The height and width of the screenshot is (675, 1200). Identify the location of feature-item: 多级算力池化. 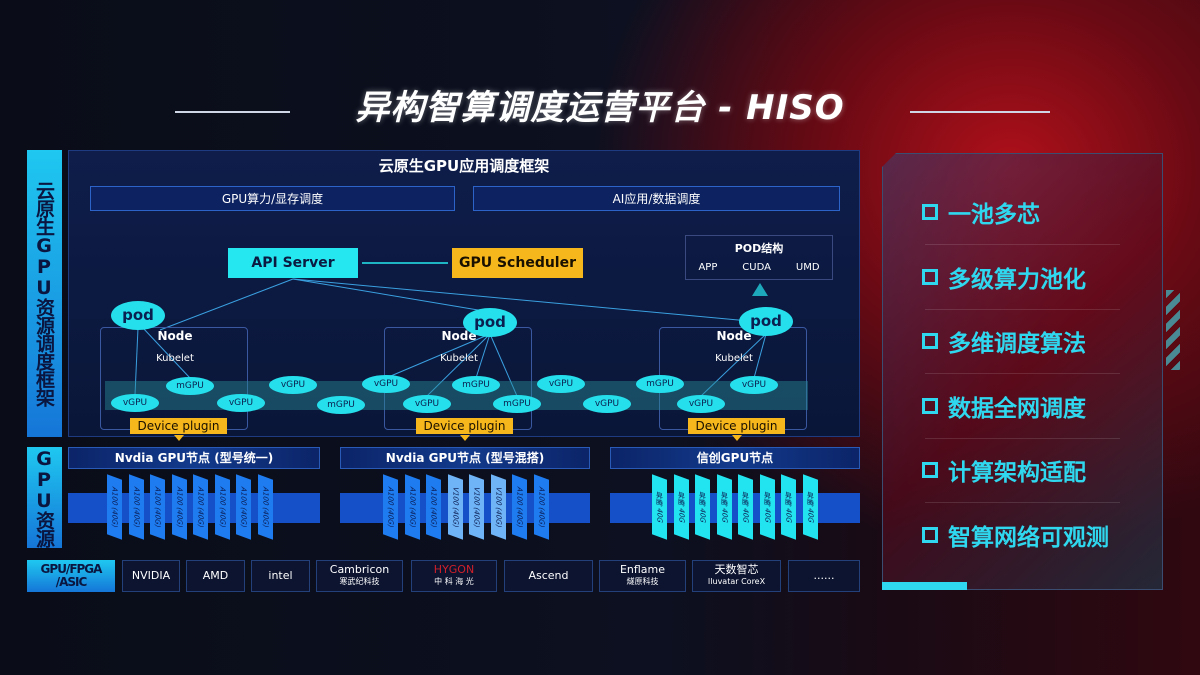
(1004, 277).